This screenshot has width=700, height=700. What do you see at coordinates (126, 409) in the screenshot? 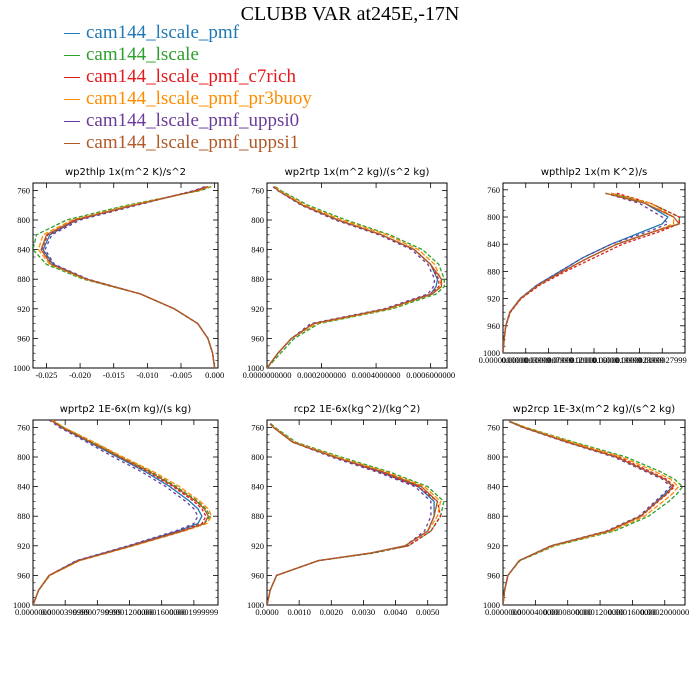
I see `panel-title: wprtp2 1E-6x(m kg)/(s kg)` at bounding box center [126, 409].